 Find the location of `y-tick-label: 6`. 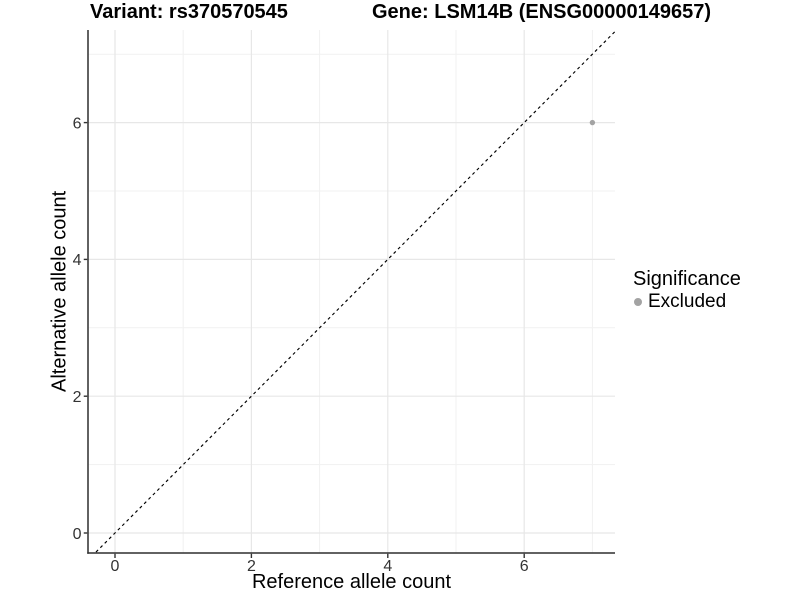

y-tick-label: 6 is located at coordinates (77, 123).